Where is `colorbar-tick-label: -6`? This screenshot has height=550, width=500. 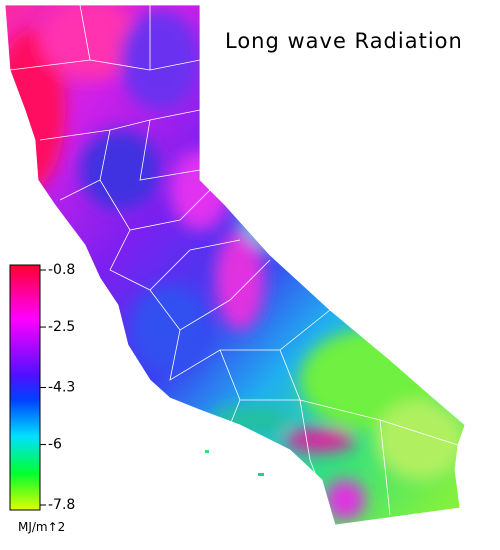 colorbar-tick-label: -6 is located at coordinates (55, 445).